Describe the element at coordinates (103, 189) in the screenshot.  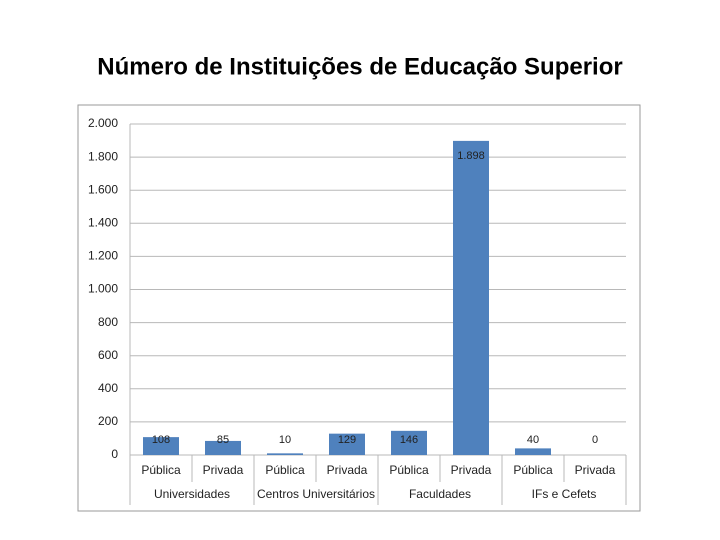
I see `y-tick-label: 1.600` at that location.